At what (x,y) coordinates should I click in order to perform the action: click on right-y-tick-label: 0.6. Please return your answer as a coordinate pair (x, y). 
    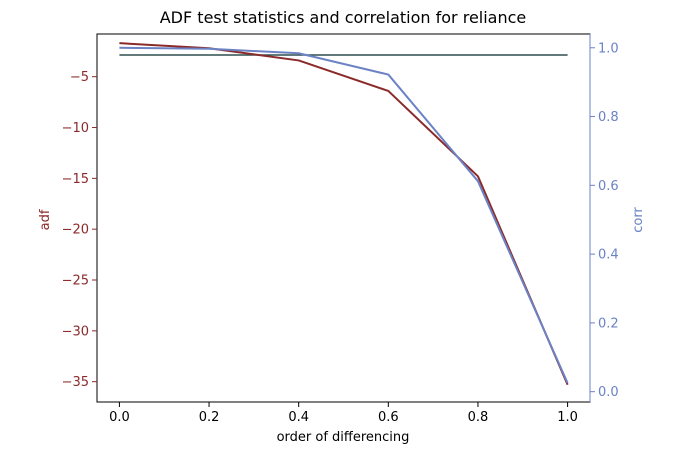
    Looking at the image, I should click on (608, 186).